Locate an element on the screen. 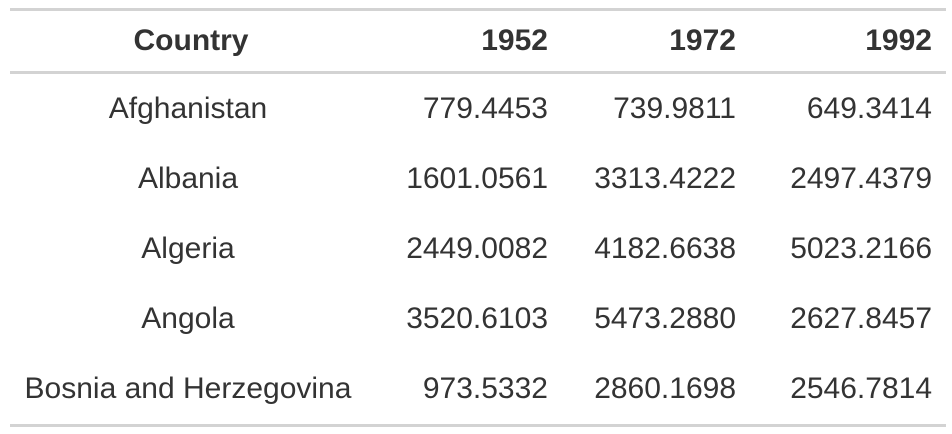 This screenshot has width=952, height=434. column-header-1992: 1992 is located at coordinates (847, 41).